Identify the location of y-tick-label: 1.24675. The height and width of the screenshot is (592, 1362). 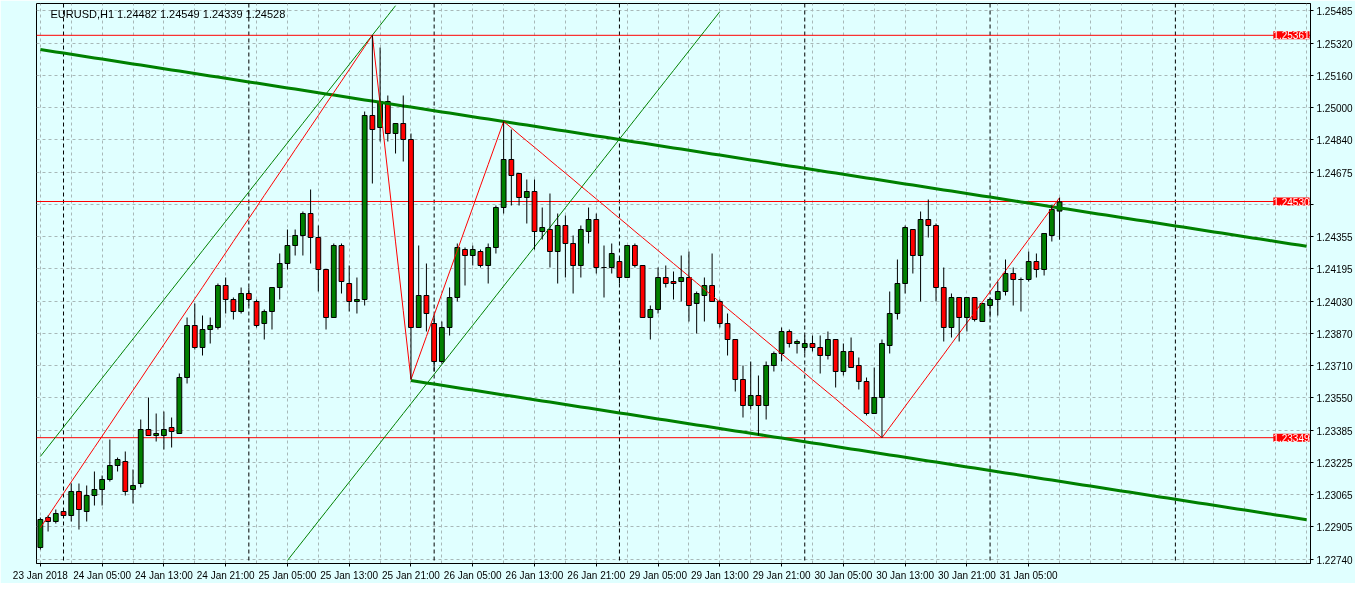
(1335, 173).